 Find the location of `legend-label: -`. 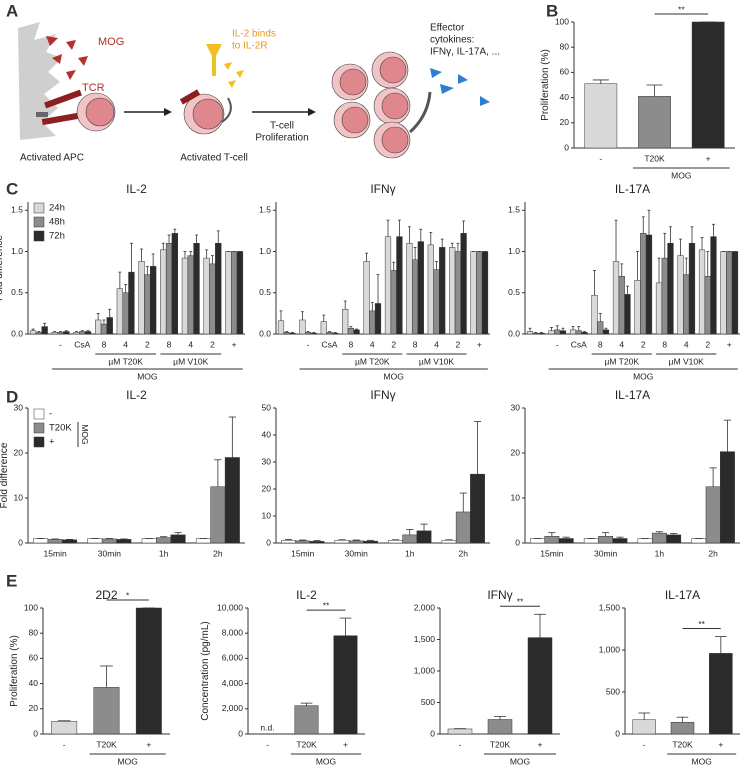

legend-label: - is located at coordinates (50, 414).